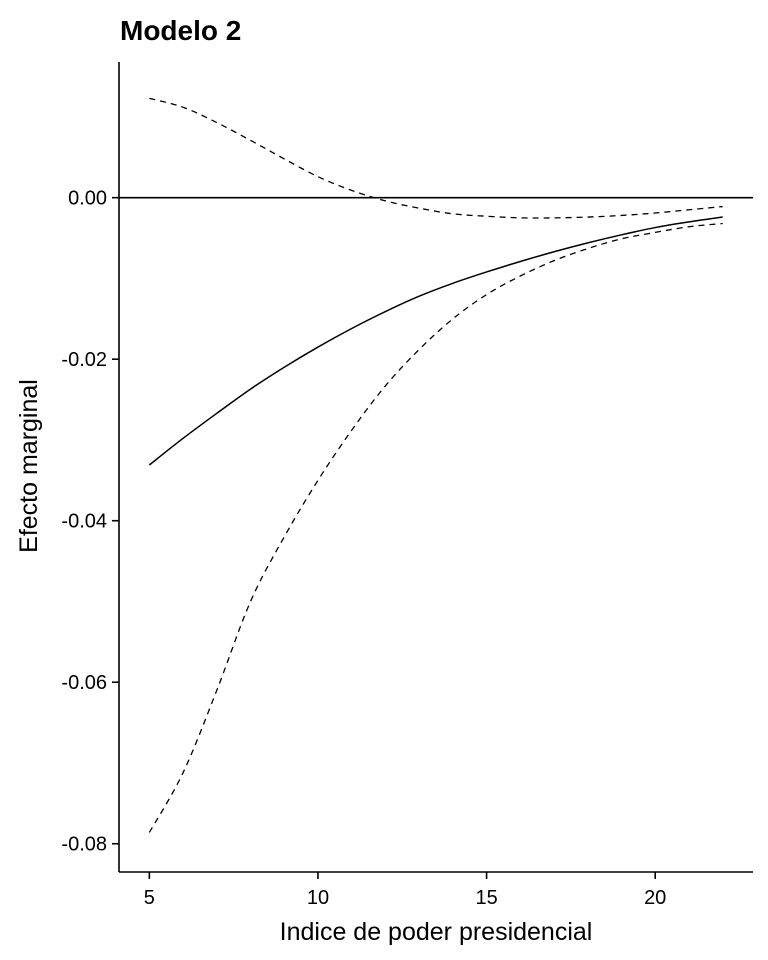  Describe the element at coordinates (84, 360) in the screenshot. I see `y-tick-label: -0.02` at that location.